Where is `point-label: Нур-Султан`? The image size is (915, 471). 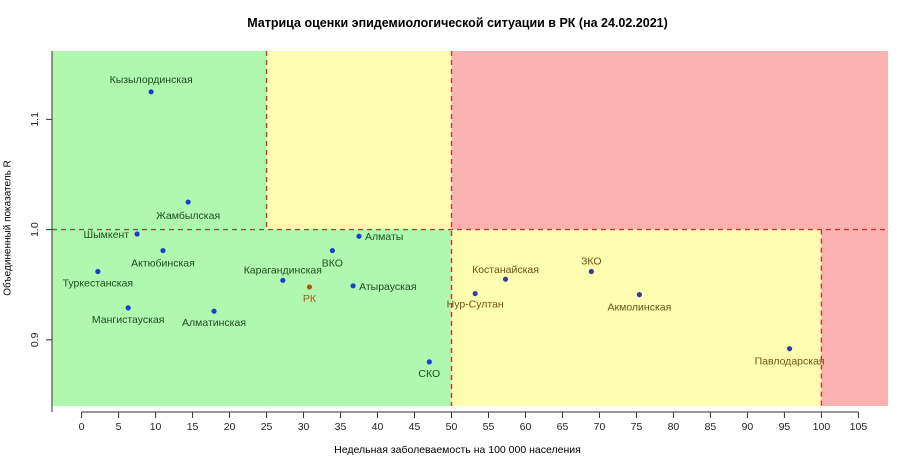
point-label: Нур-Султан is located at coordinates (475, 305).